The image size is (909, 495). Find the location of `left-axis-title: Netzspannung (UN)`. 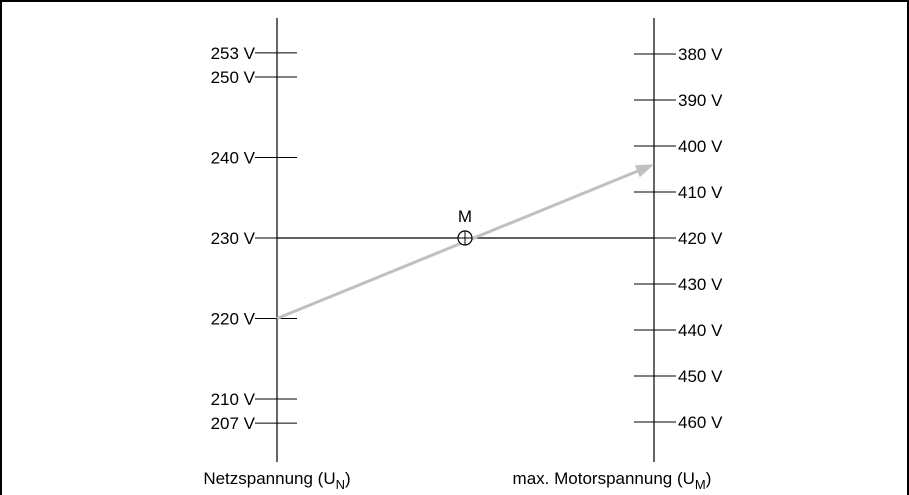

left-axis-title: Netzspannung (UN) is located at coordinates (276, 480).